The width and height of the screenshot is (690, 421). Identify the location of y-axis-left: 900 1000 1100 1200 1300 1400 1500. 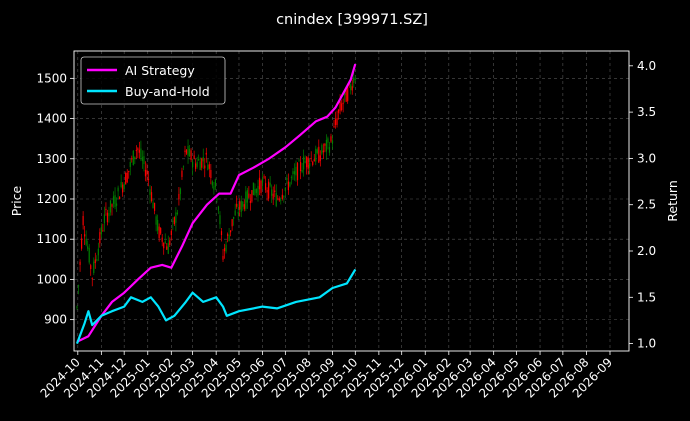
(55, 199).